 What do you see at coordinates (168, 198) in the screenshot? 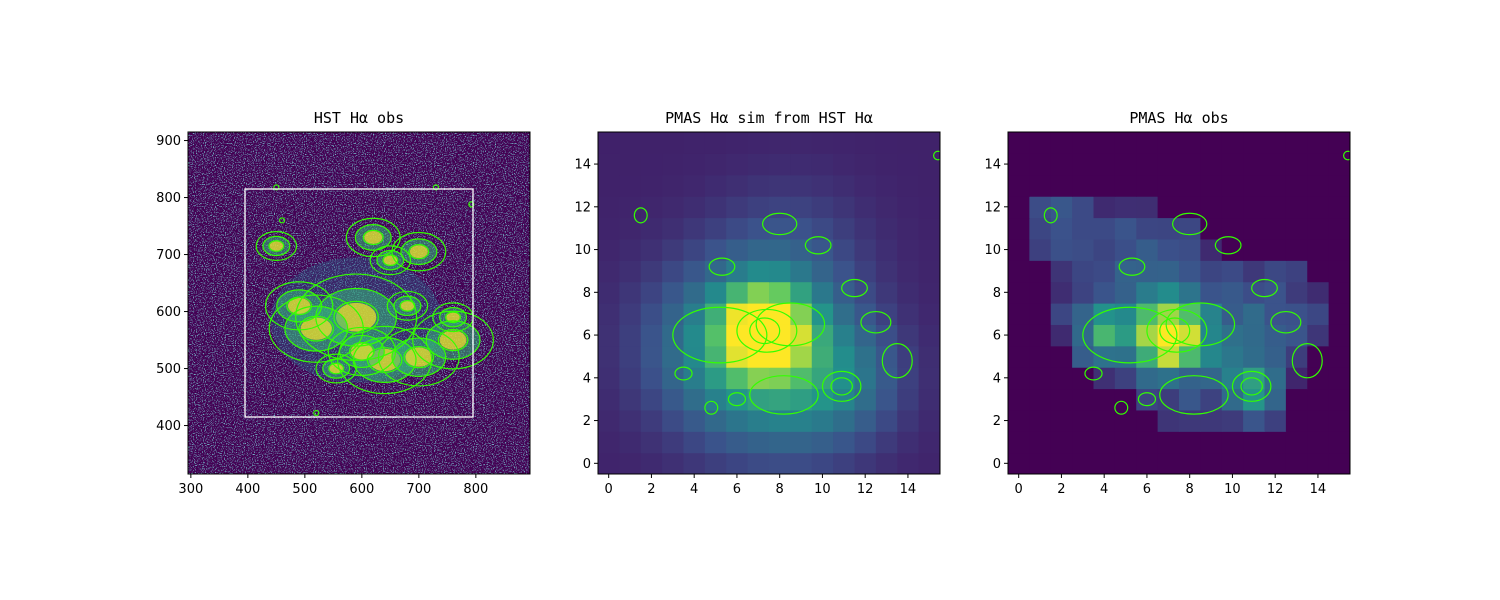
I see `y-tick-label: 800` at bounding box center [168, 198].